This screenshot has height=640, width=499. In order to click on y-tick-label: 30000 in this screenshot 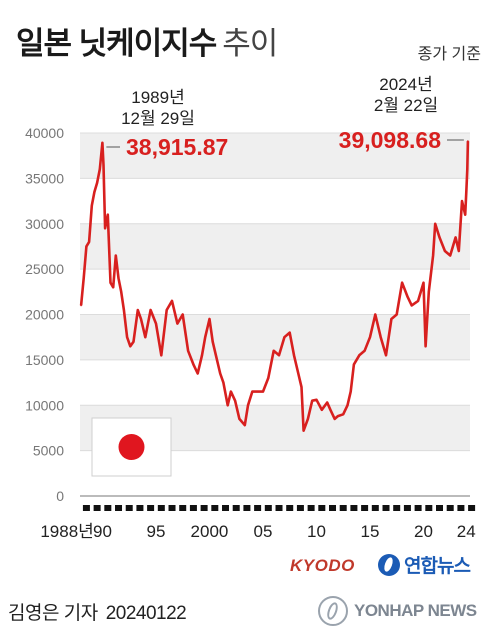, I will do `click(44, 224)`.